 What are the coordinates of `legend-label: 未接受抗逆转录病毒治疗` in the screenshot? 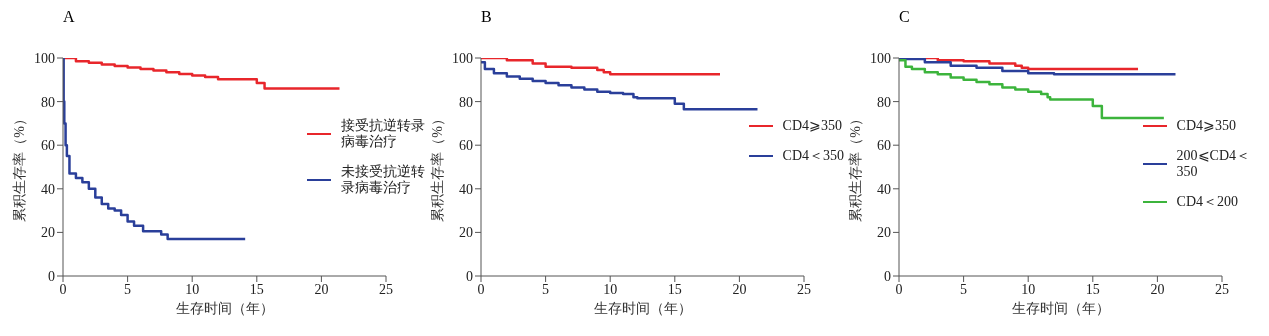 It's located at (383, 180).